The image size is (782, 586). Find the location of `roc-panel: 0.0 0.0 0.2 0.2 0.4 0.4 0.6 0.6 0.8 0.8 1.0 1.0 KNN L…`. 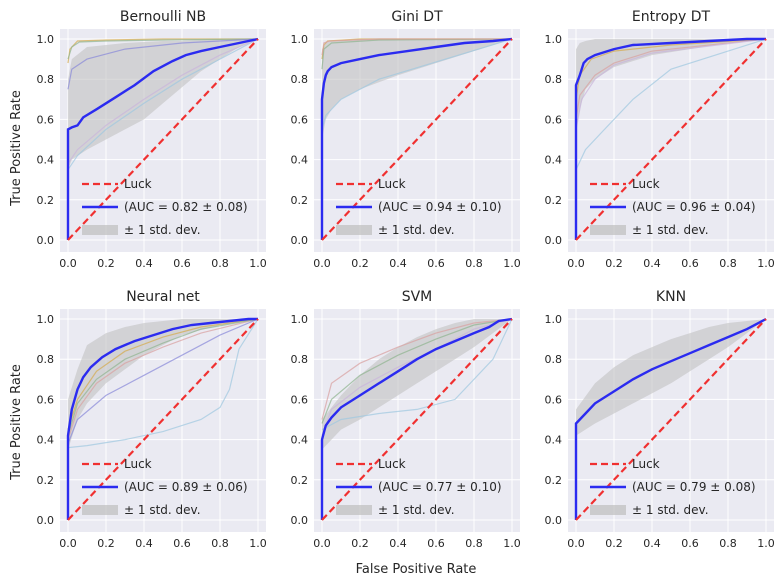

roc-panel: 0.0 0.0 0.2 0.2 0.4 0.4 0.6 0.6 0.8 0.8 1.0 1.0 KNN L… is located at coordinates (660, 419).